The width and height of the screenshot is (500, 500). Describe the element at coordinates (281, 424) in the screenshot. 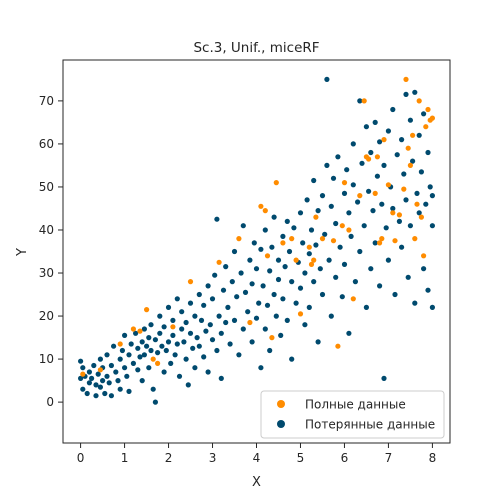

I see `legend-marker-missing` at that location.